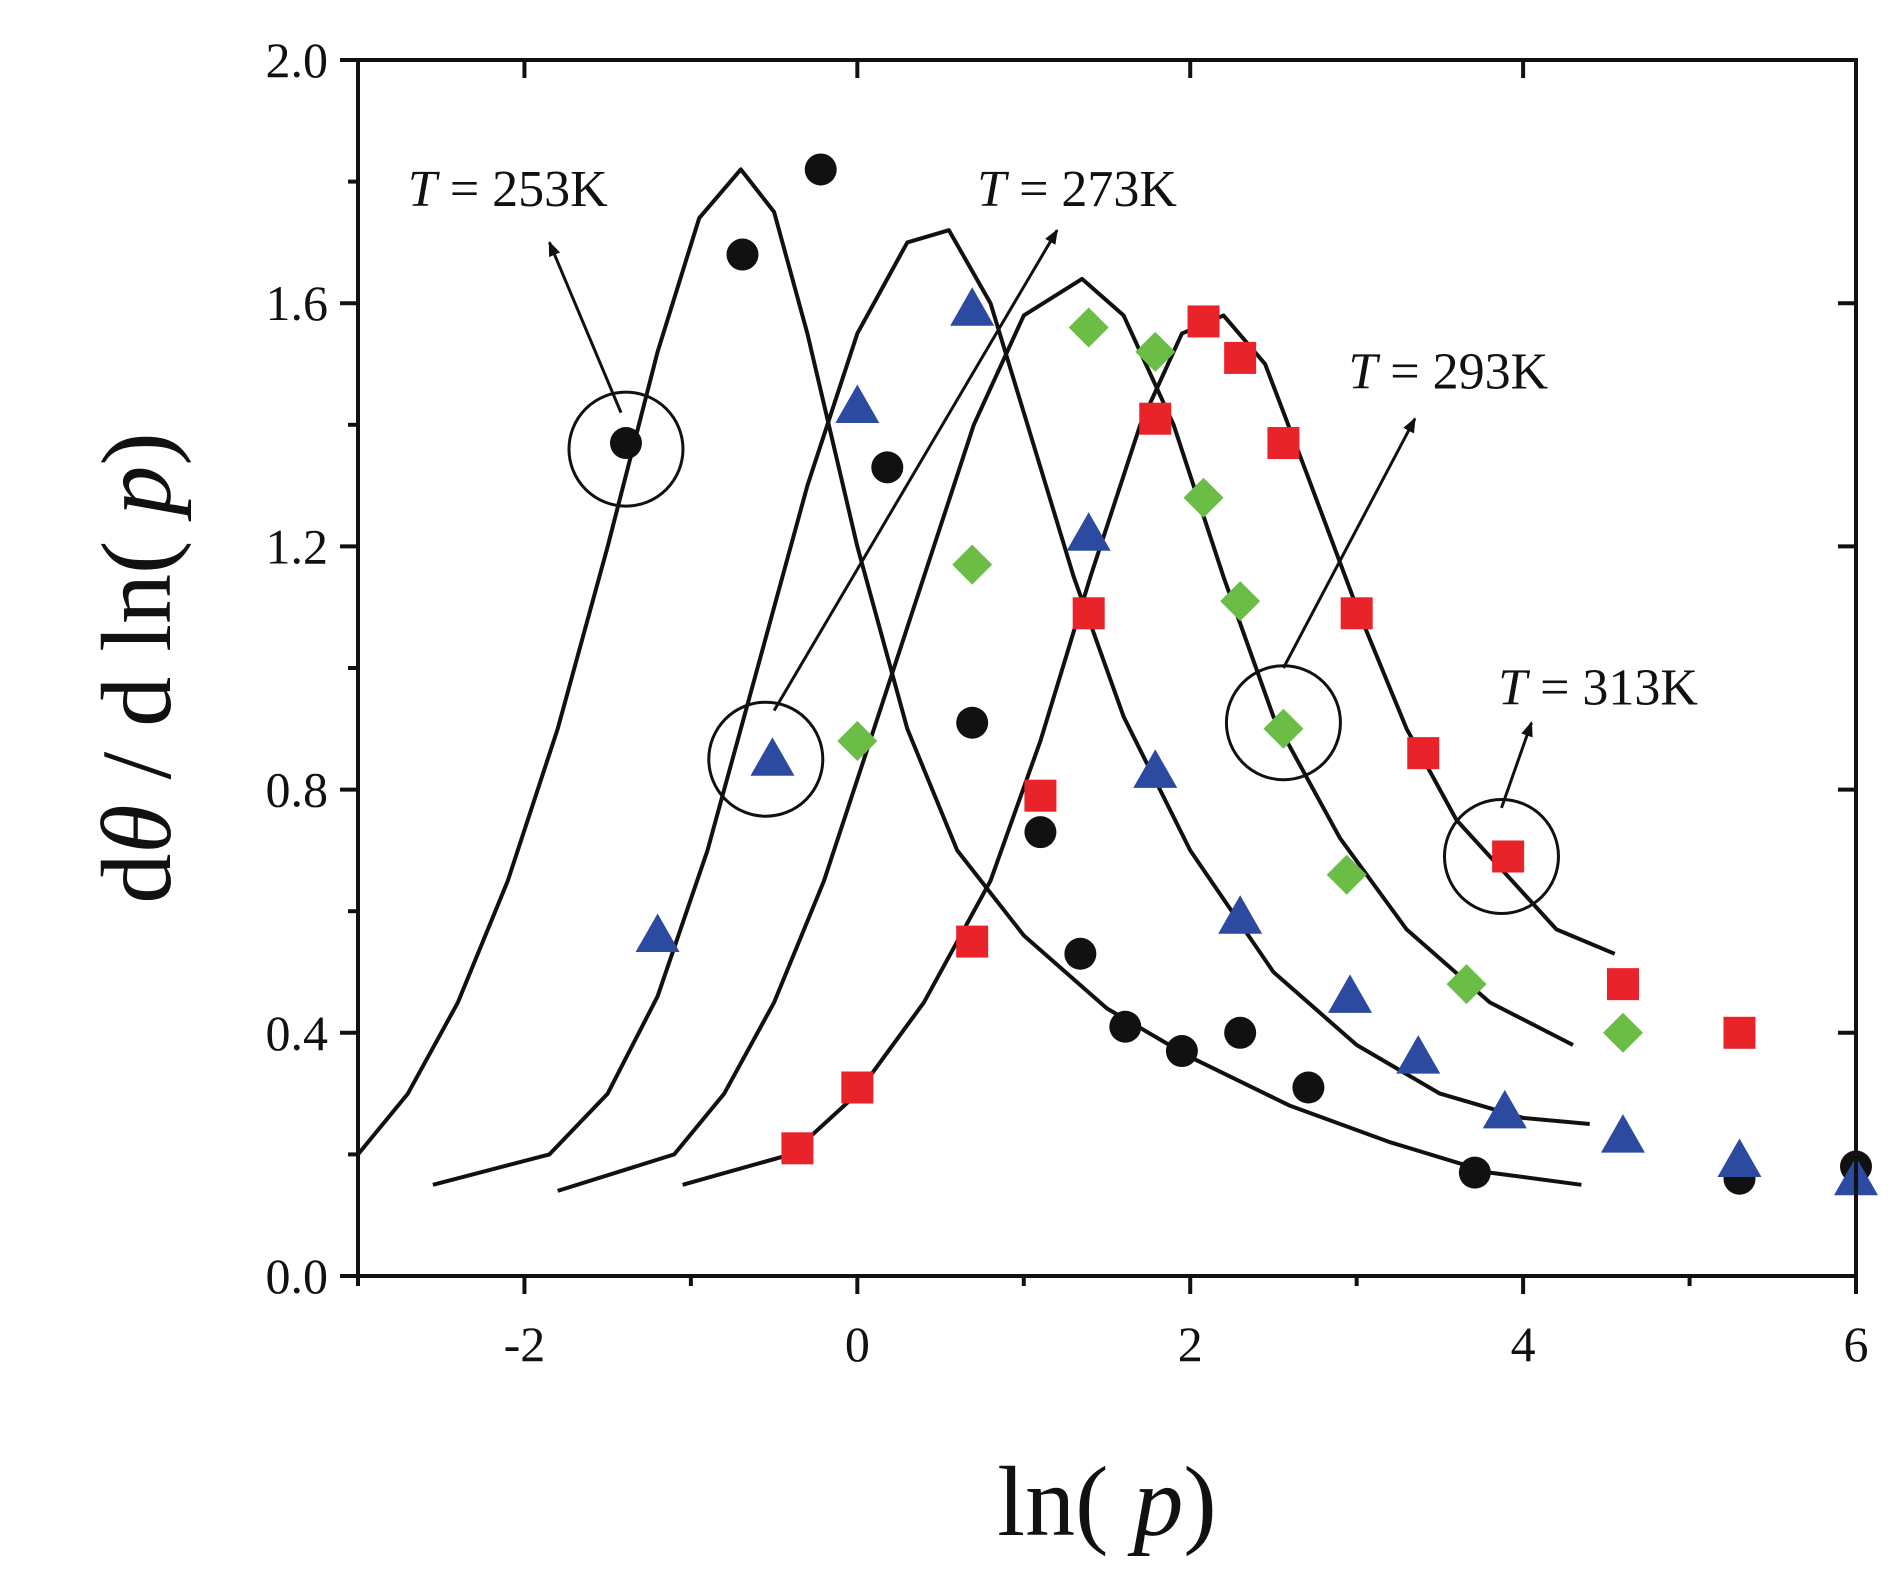  What do you see at coordinates (297, 546) in the screenshot?
I see `y-tick-label: 1.2` at bounding box center [297, 546].